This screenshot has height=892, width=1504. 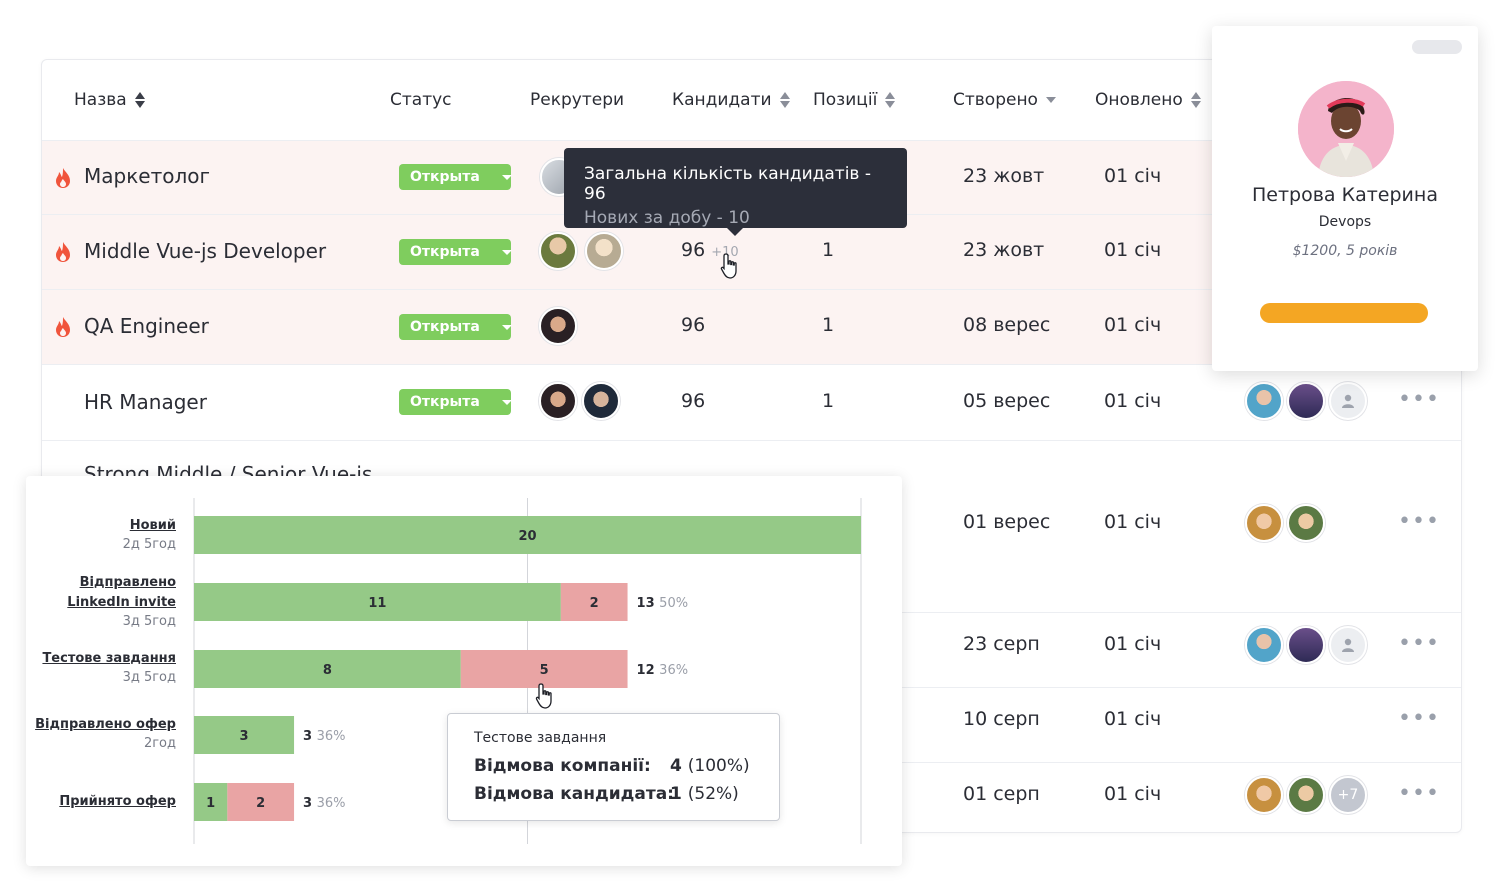 What do you see at coordinates (152, 525) in the screenshot?
I see `stage-name: Новий` at bounding box center [152, 525].